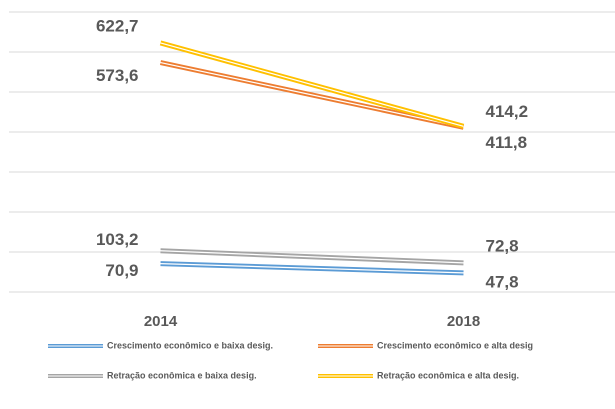 The width and height of the screenshot is (615, 409). I want to click on data-label: 70,9, so click(121, 270).